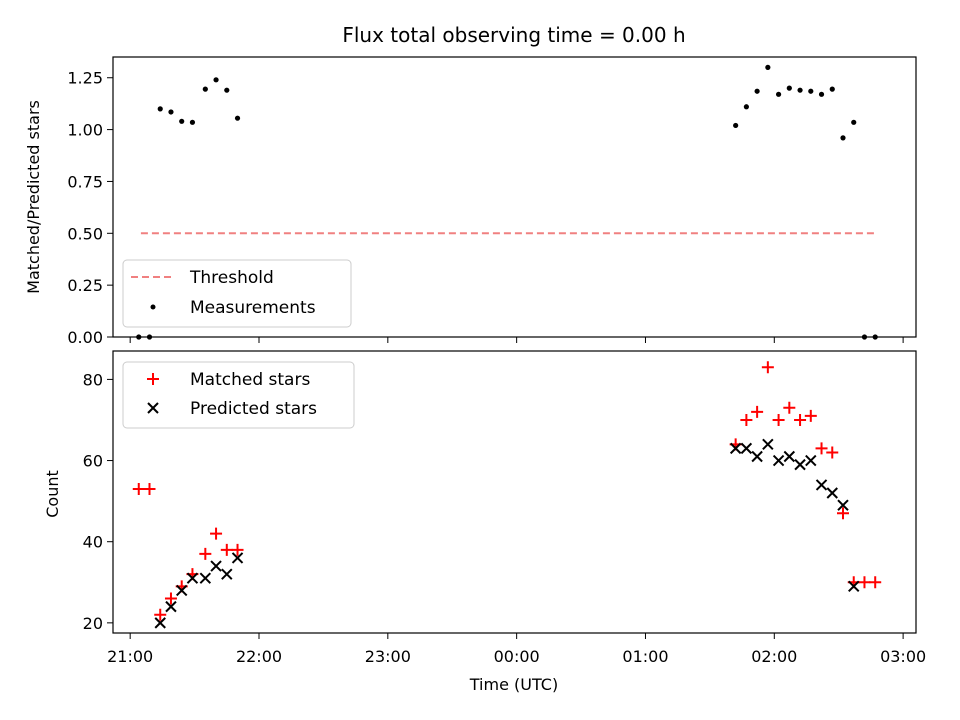  What do you see at coordinates (98, 501) in the screenshot?
I see `bottom-y-axis: 20 40 60 80` at bounding box center [98, 501].